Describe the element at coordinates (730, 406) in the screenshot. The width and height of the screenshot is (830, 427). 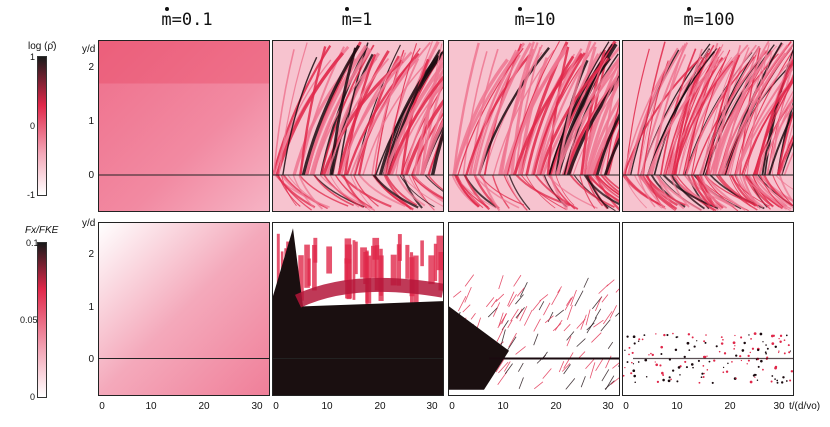
I see `x-tick-c4-20: 20` at that location.